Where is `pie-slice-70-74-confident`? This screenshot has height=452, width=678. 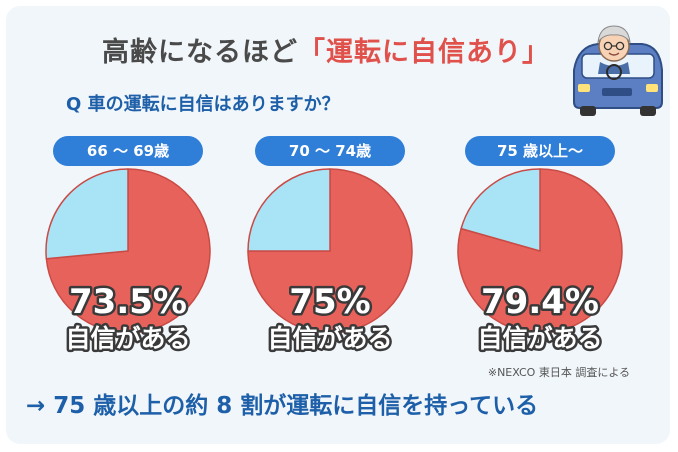 pie-slice-70-74-confident is located at coordinates (330, 251).